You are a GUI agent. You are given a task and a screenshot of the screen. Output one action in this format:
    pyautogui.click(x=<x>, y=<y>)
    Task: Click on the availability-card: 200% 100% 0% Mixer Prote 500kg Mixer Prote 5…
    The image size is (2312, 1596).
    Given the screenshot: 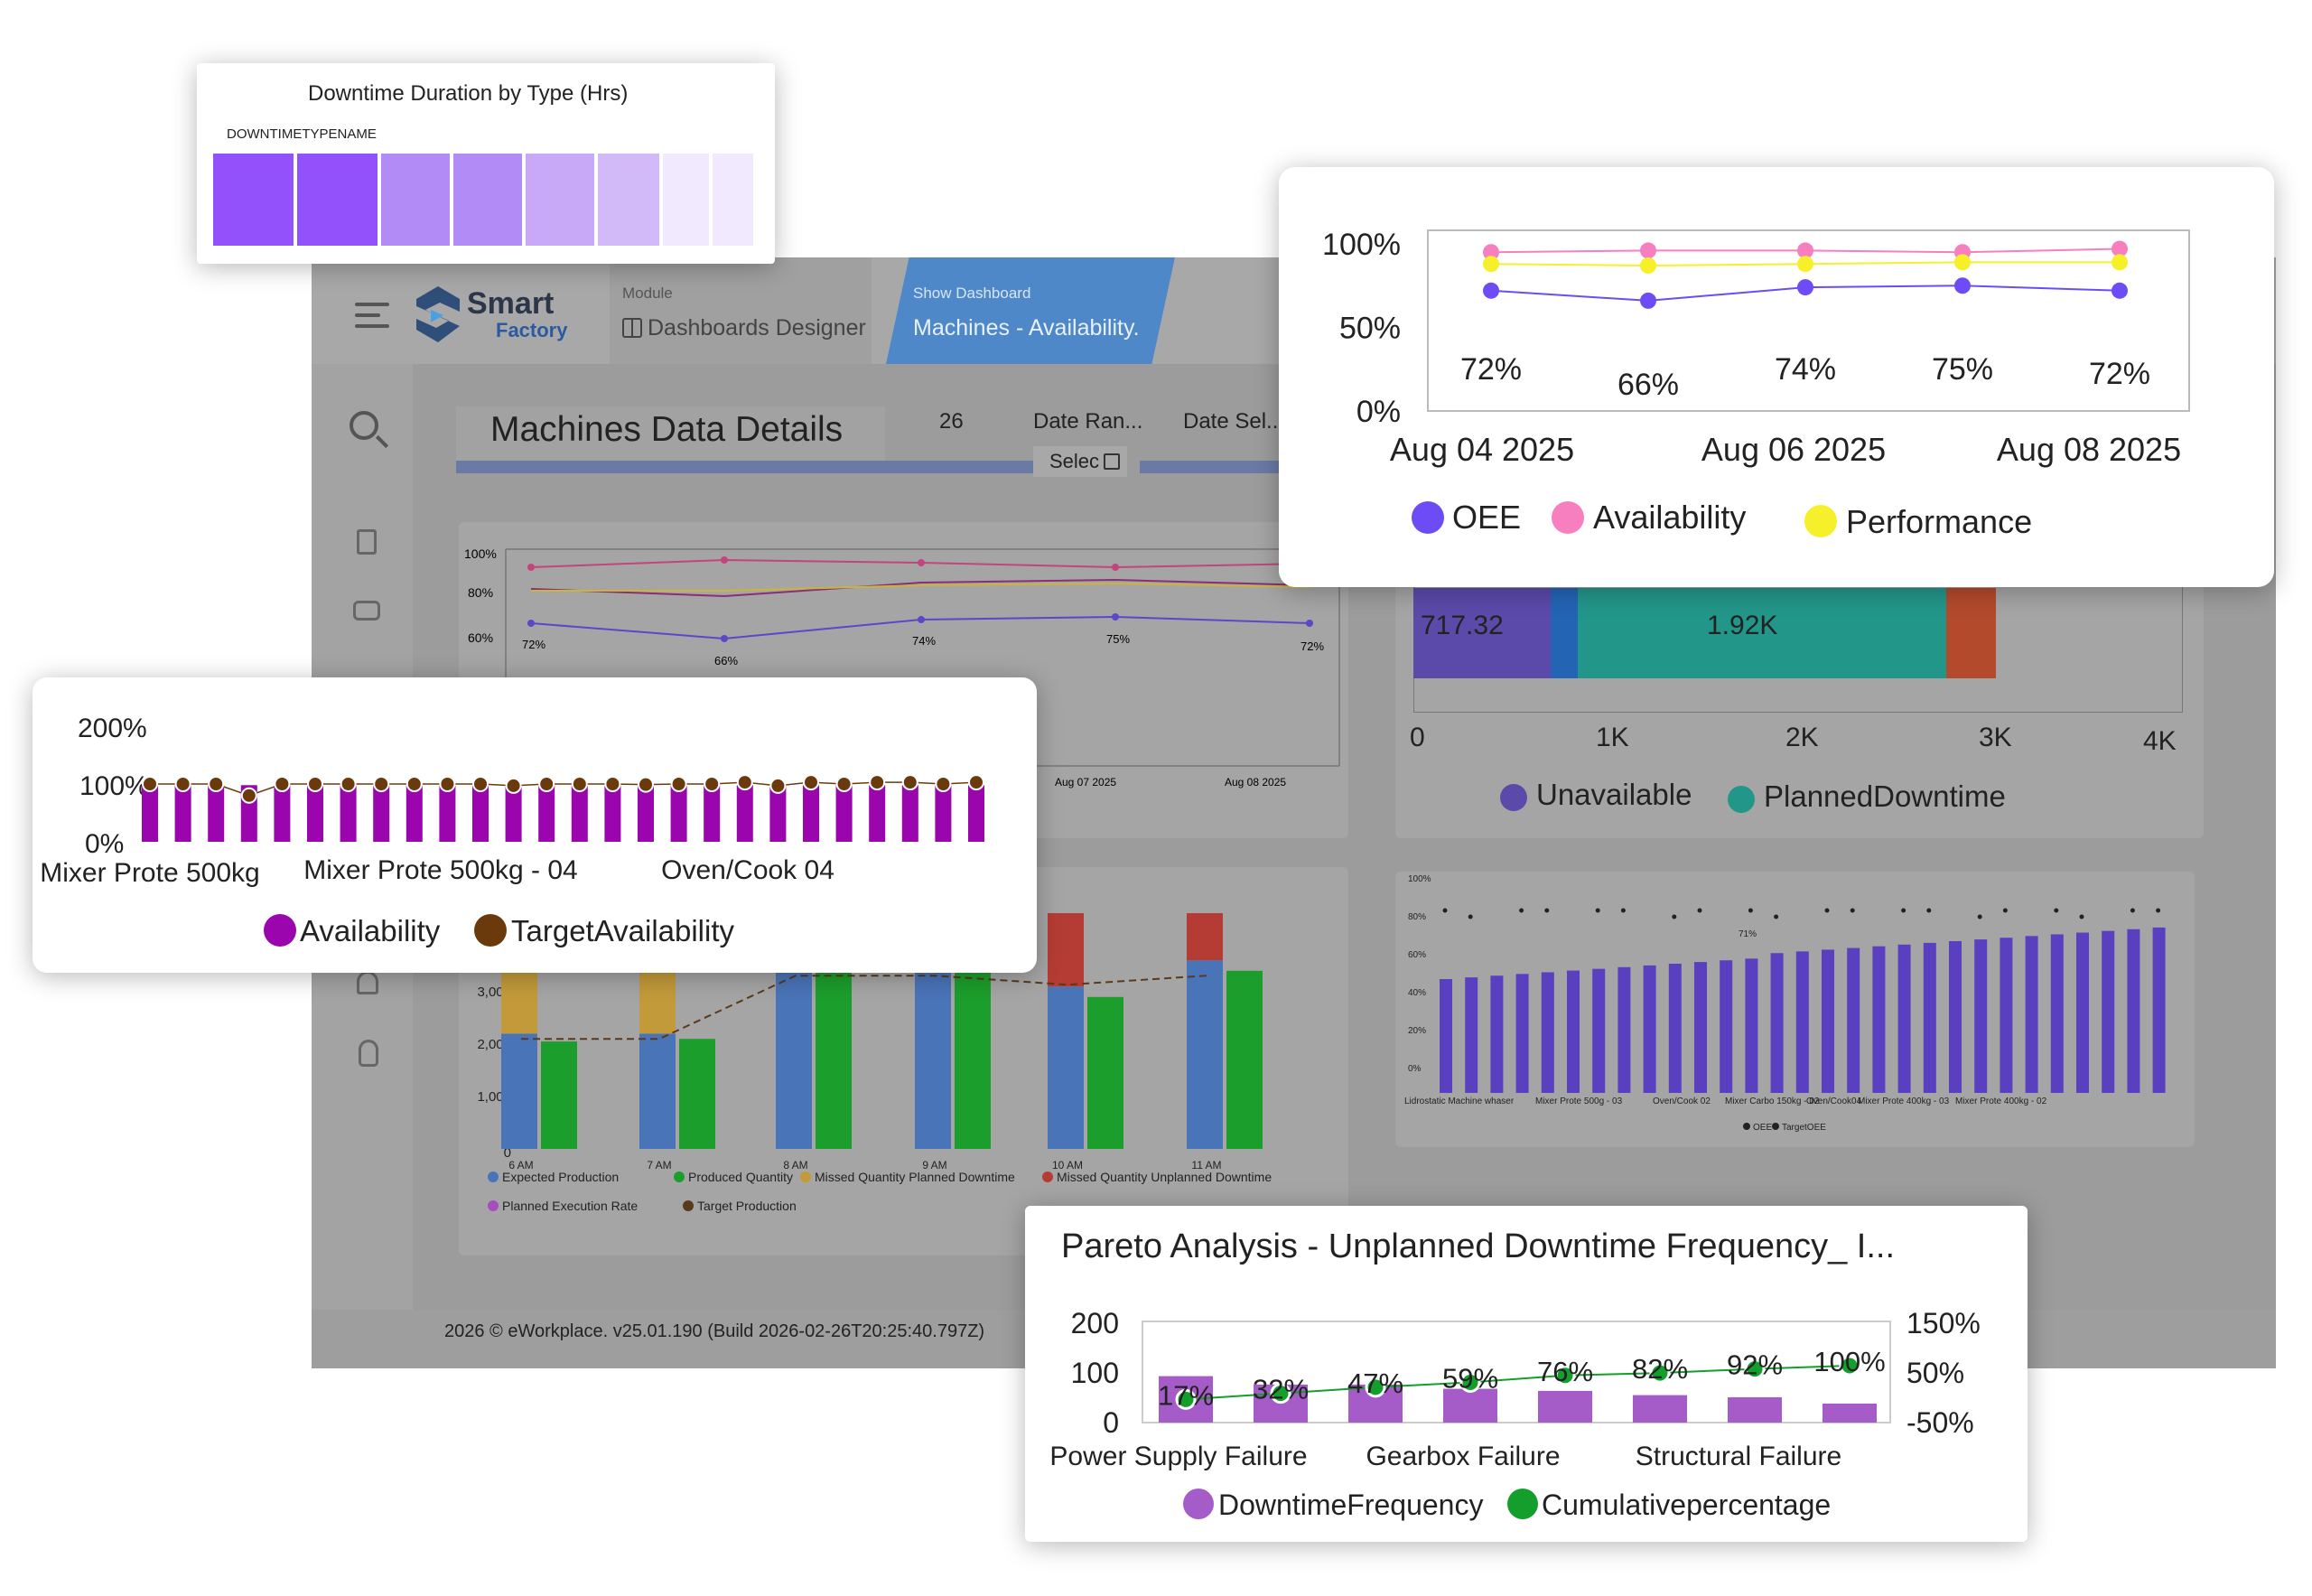 What is the action you would take?
    pyautogui.click(x=535, y=825)
    